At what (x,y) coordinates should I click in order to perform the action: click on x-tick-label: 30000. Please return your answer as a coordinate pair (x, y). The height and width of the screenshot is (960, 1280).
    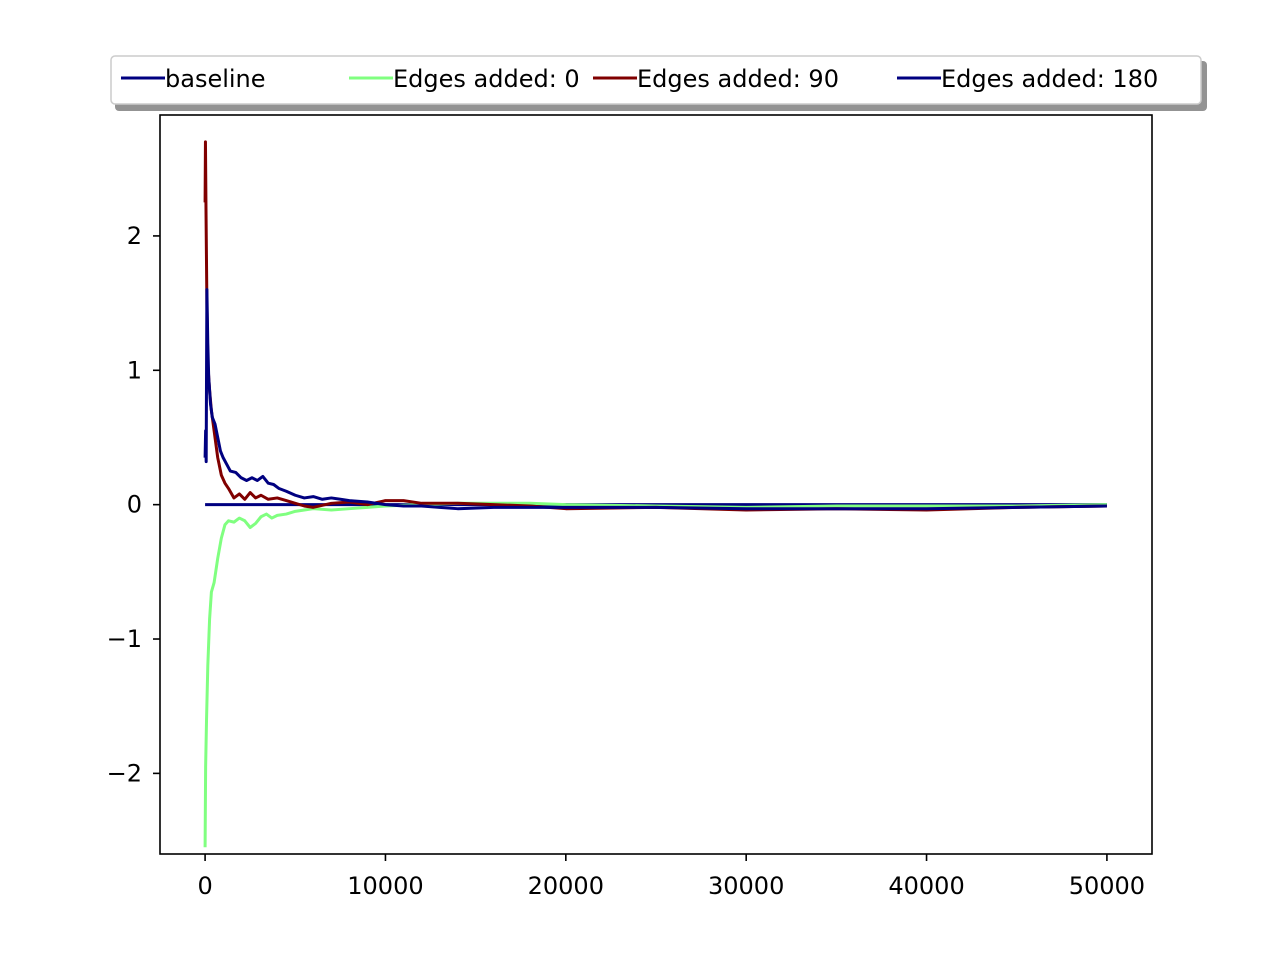
    Looking at the image, I should click on (746, 886).